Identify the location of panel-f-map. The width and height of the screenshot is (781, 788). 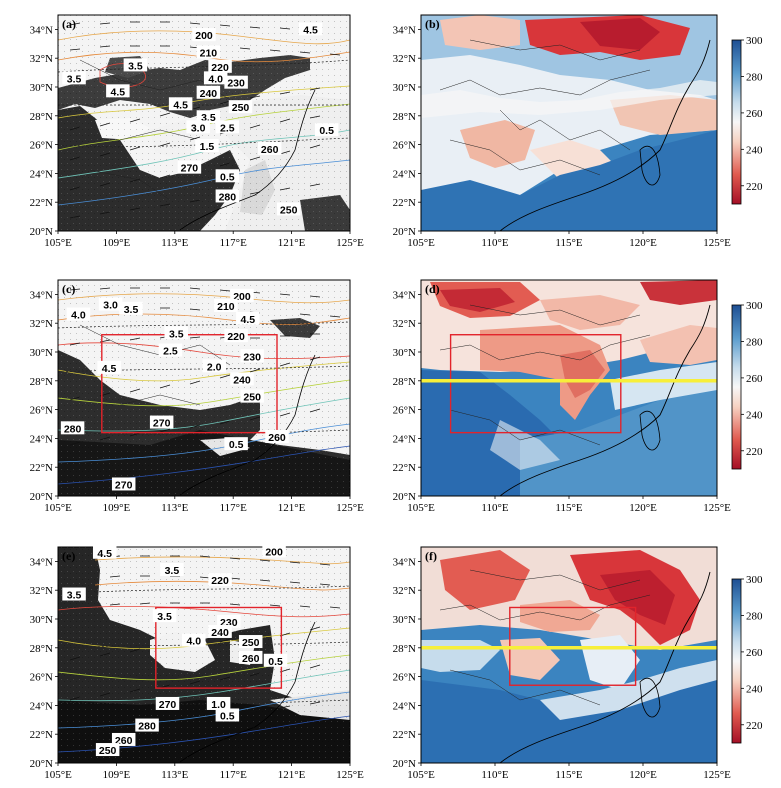
(569, 655).